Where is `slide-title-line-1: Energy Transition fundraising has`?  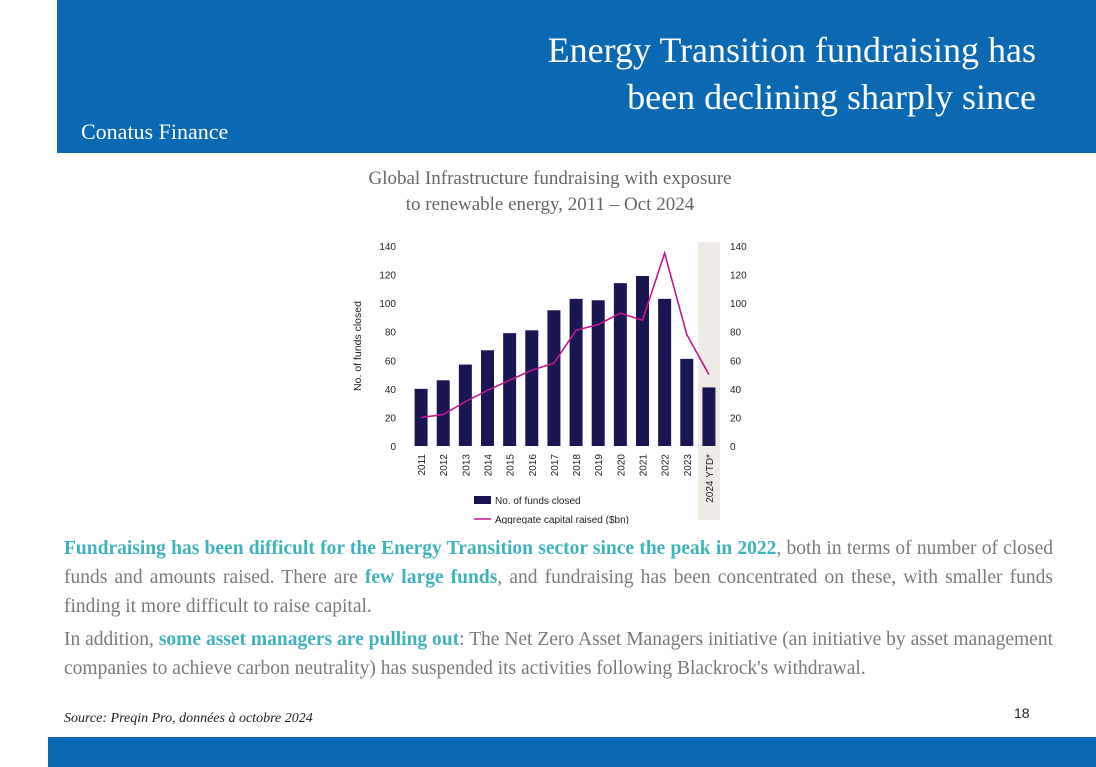
slide-title-line-1: Energy Transition fundraising has is located at coordinates (791, 50).